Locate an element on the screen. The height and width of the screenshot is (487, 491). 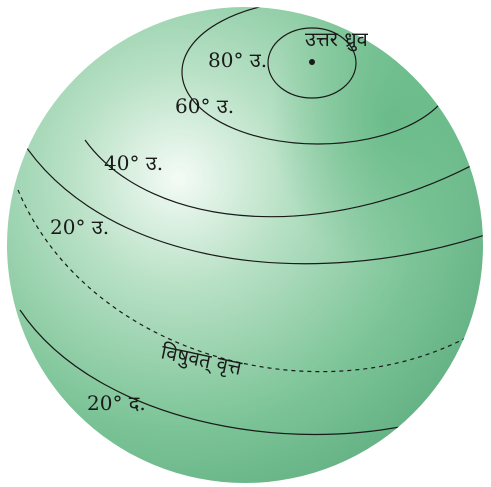
latitude-label: 60° उ. is located at coordinates (204, 106).